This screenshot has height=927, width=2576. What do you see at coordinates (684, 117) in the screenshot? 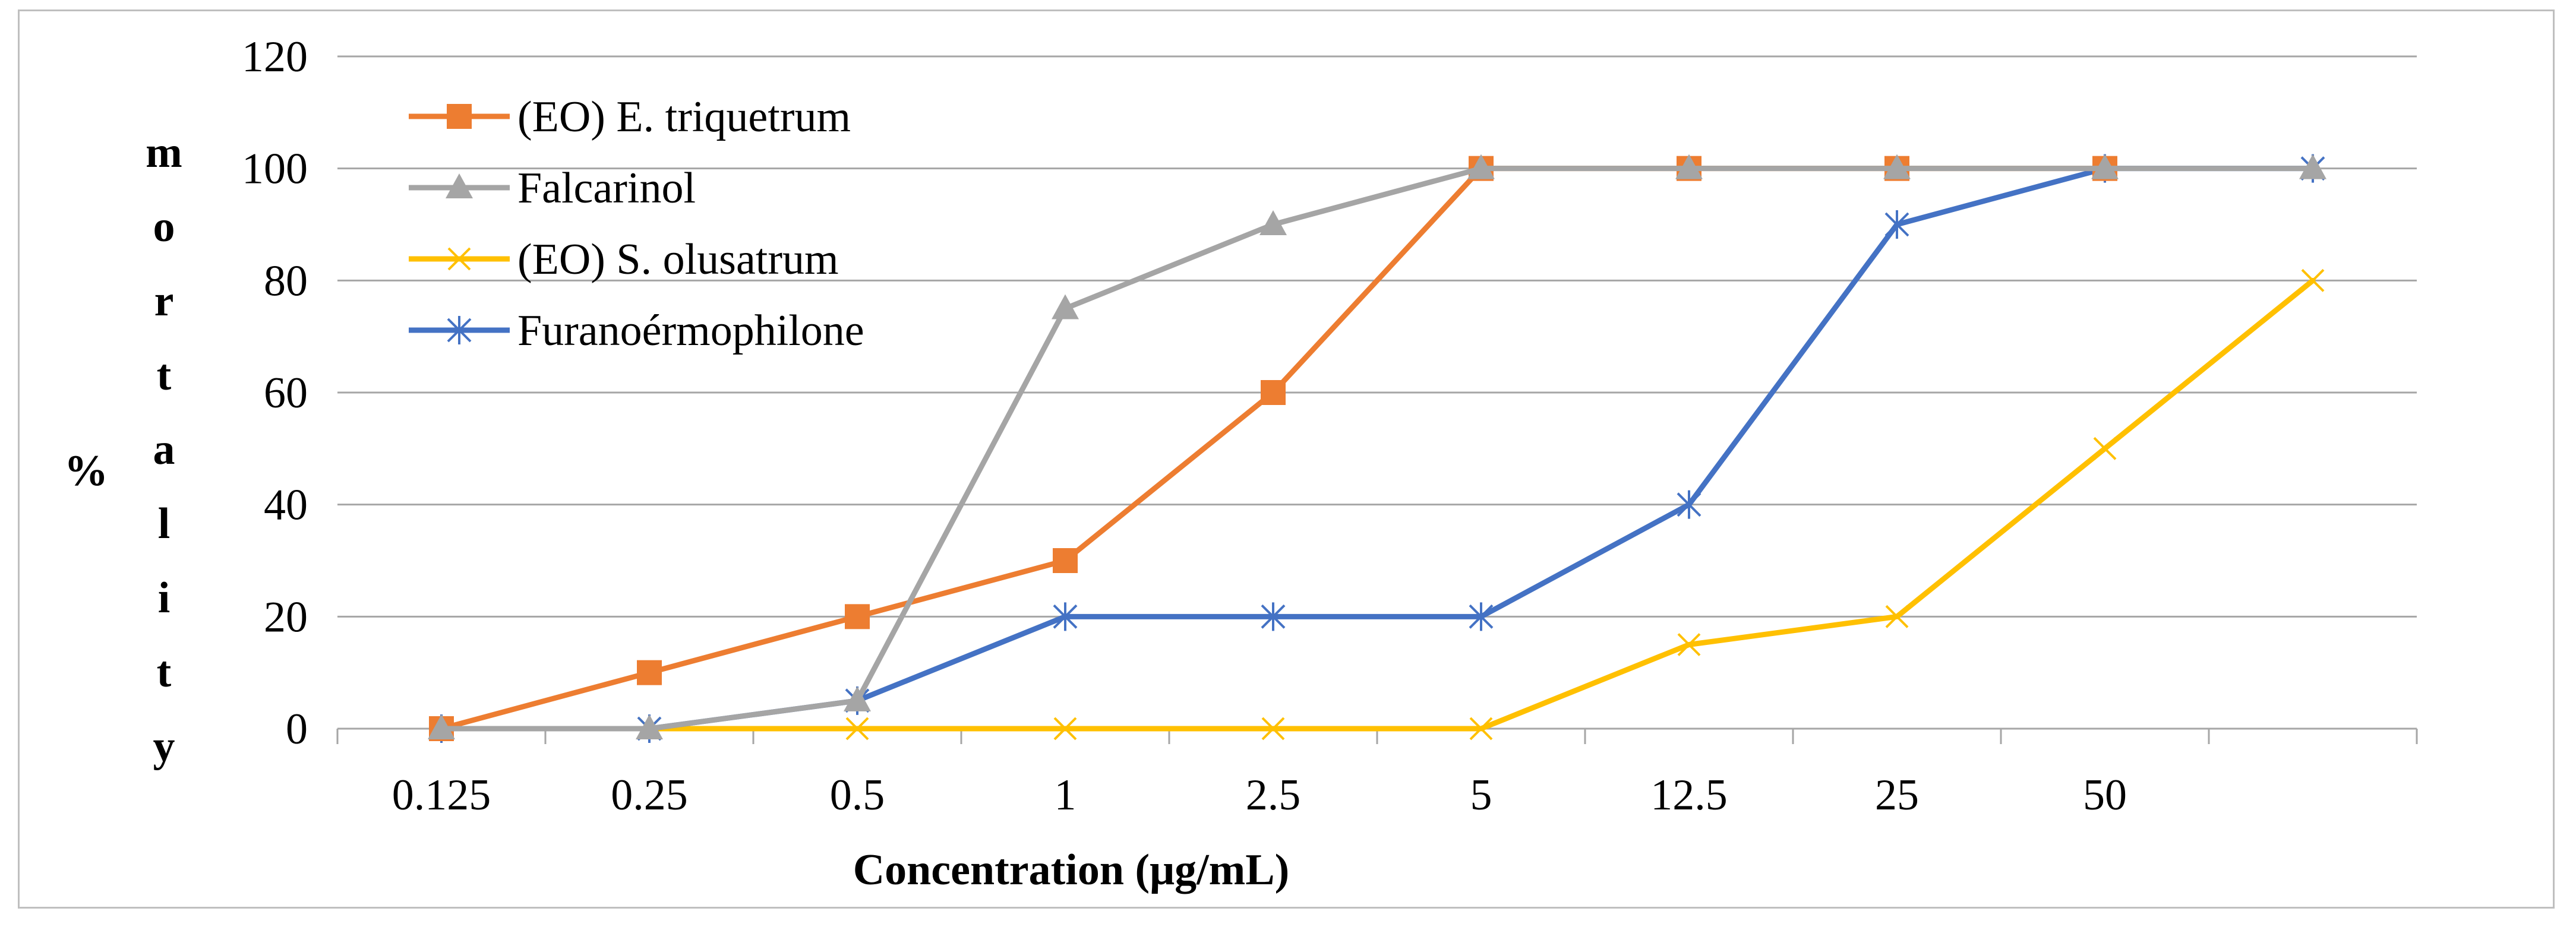
I see `legend-label: (EO) E. triquetrum` at bounding box center [684, 117].